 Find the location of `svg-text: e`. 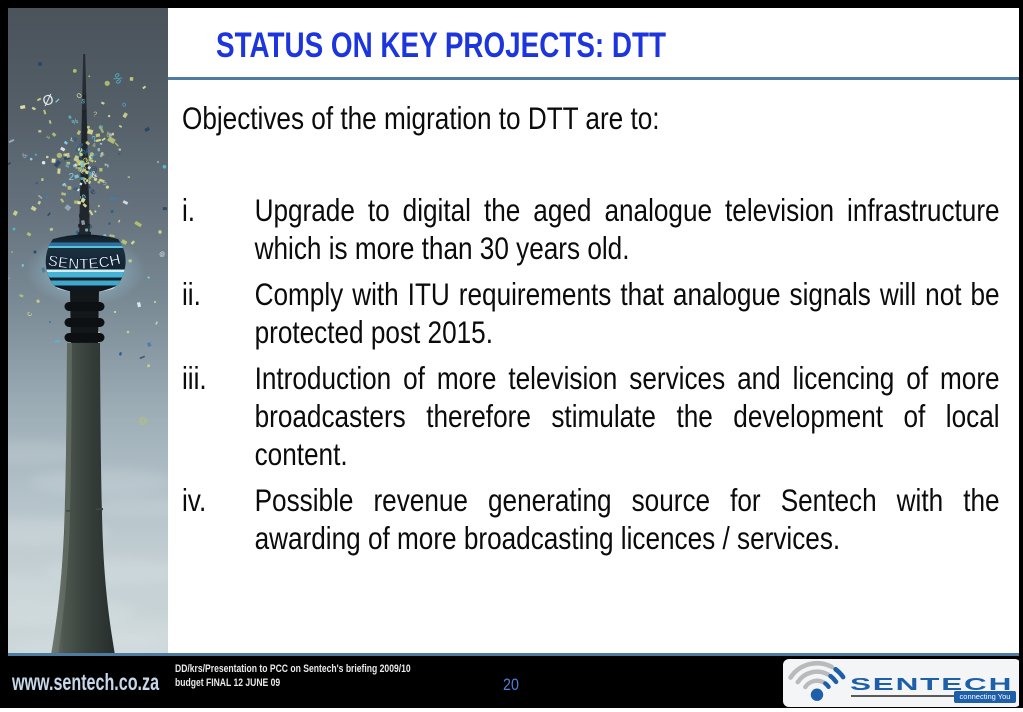

svg-text: e is located at coordinates (92, 191).